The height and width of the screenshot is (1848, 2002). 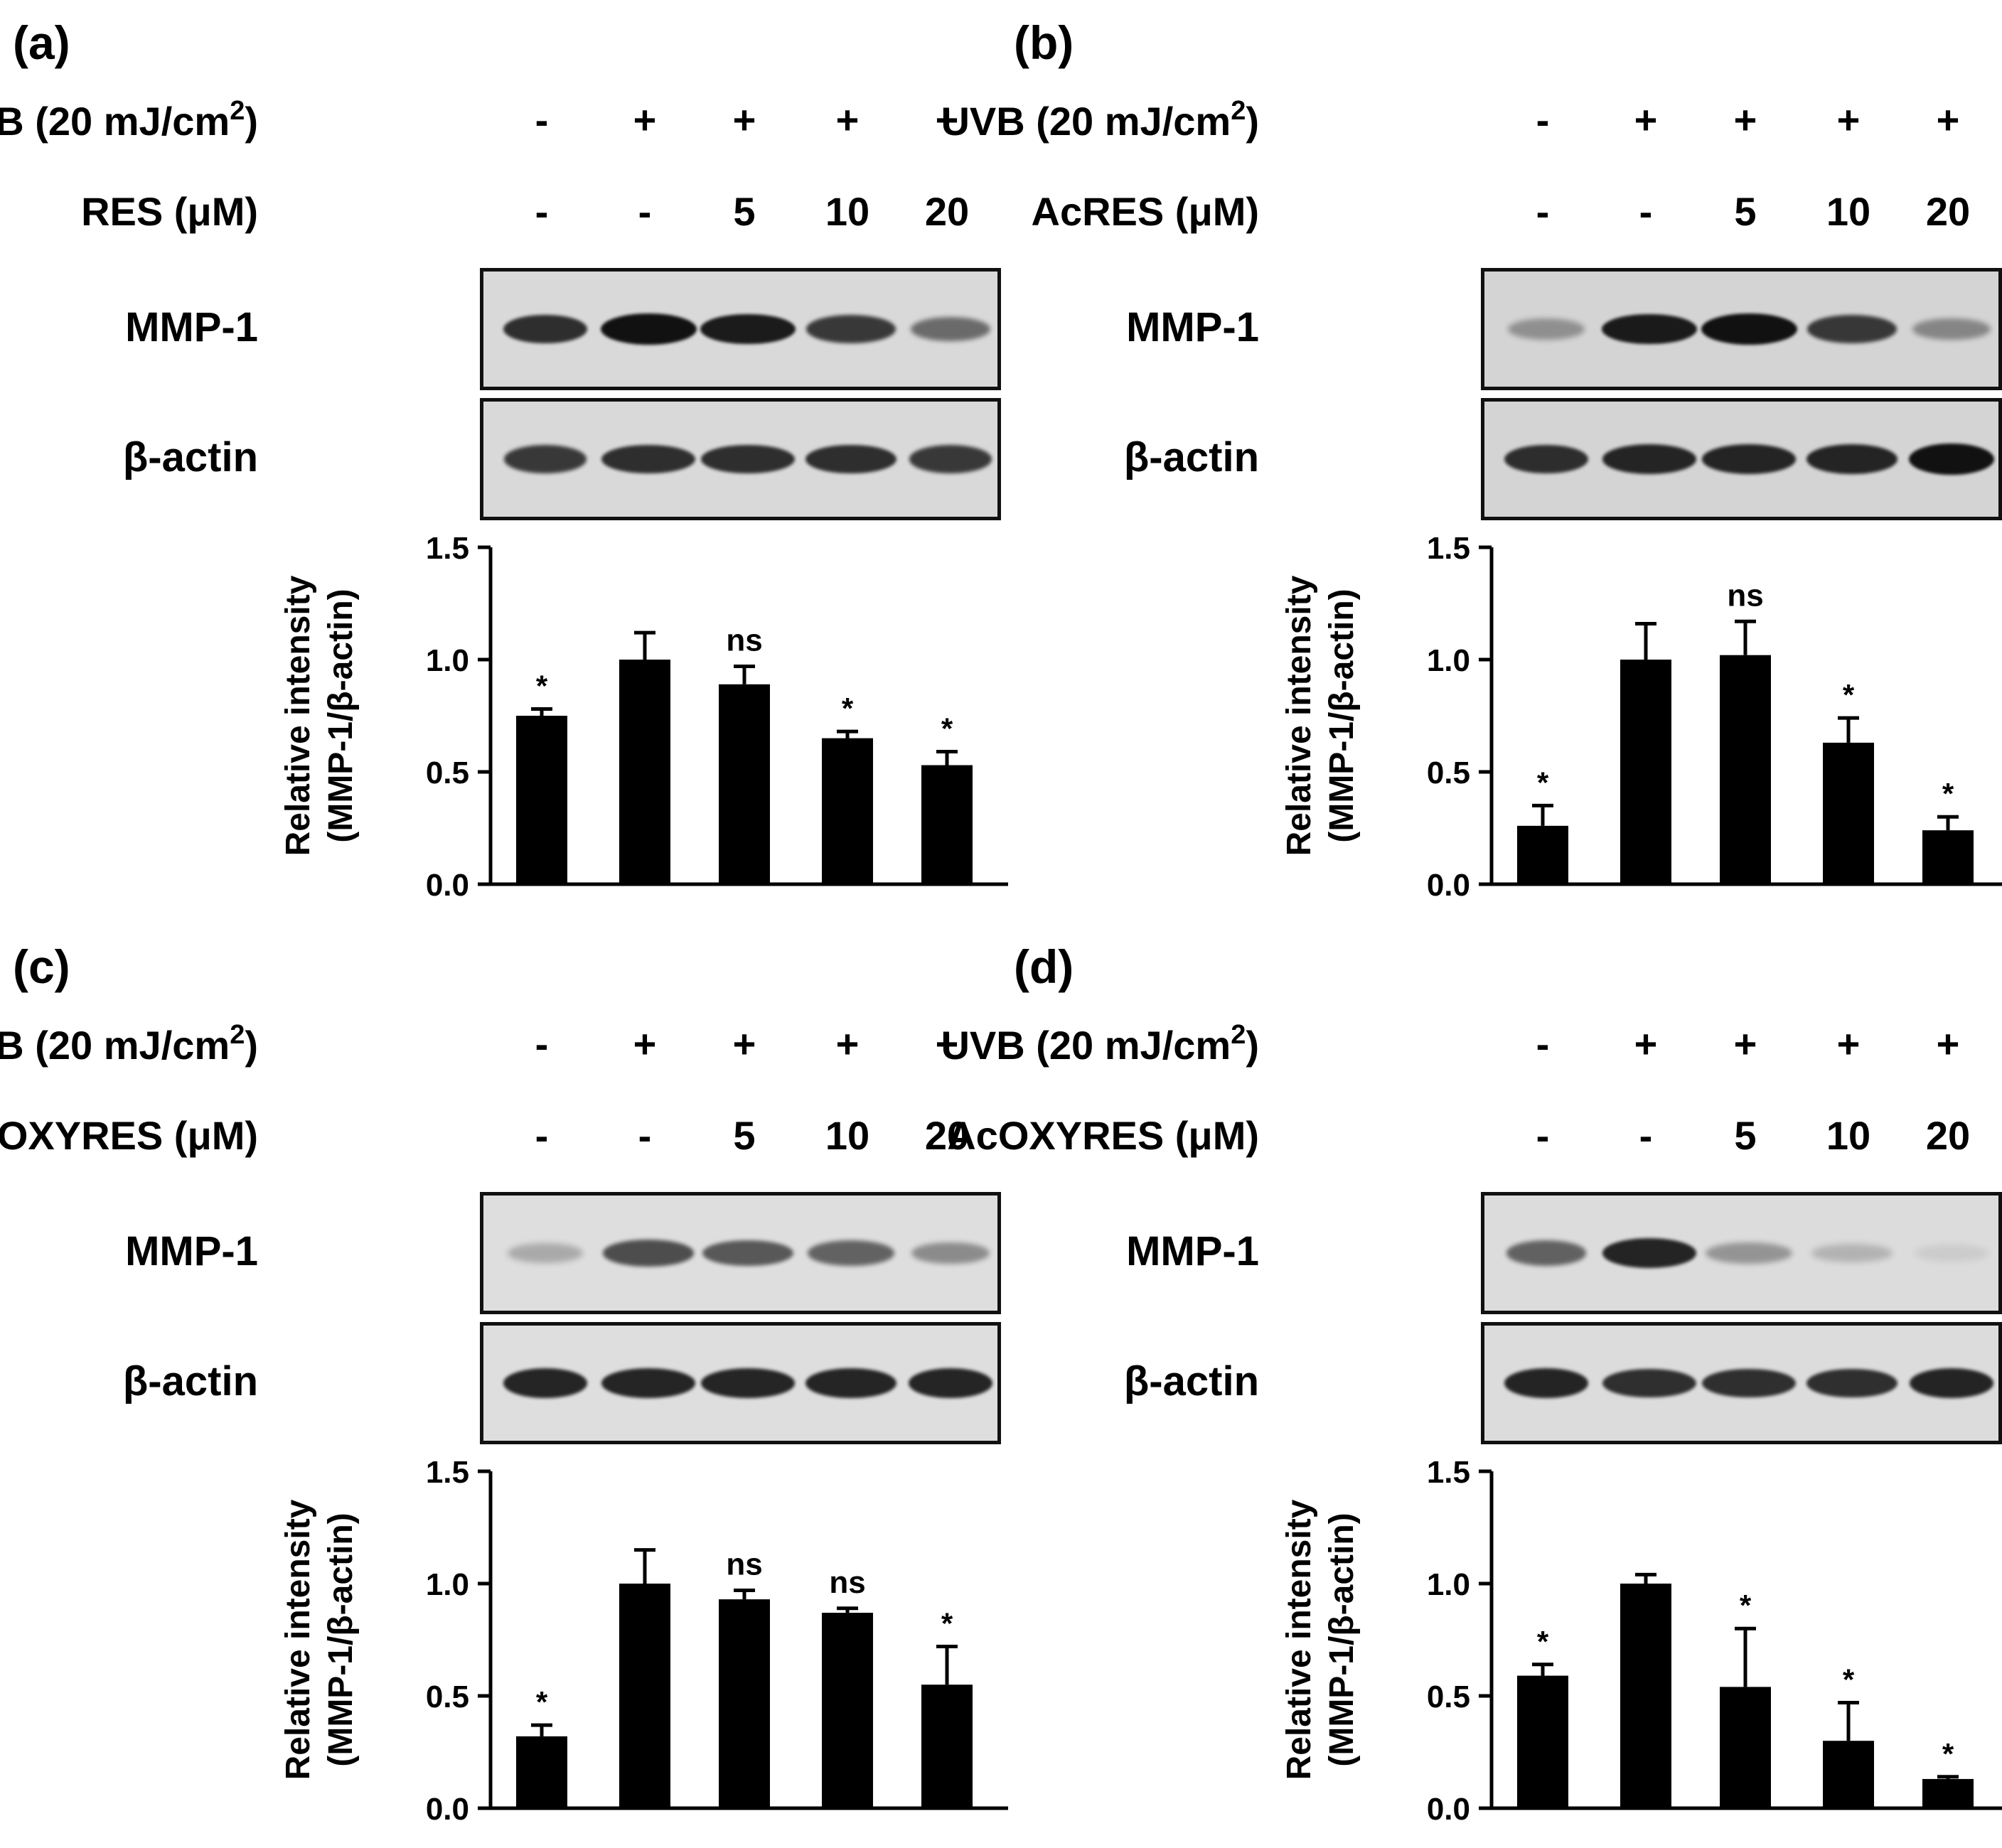 What do you see at coordinates (1044, 967) in the screenshot?
I see `panel-label: (d)` at bounding box center [1044, 967].